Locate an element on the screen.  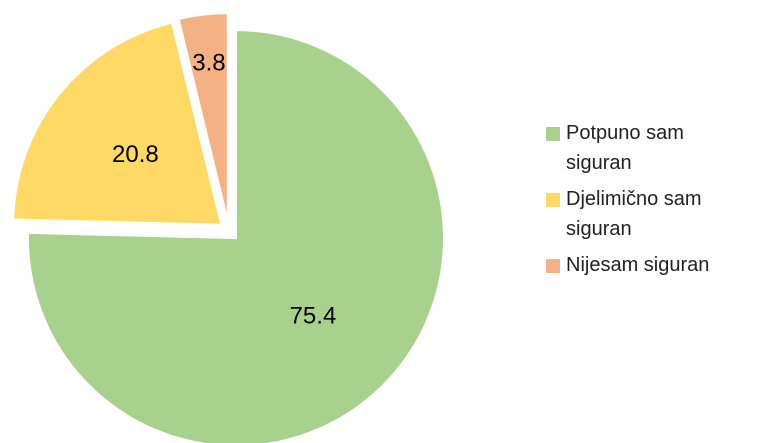
data-label: 75.4 is located at coordinates (313, 315).